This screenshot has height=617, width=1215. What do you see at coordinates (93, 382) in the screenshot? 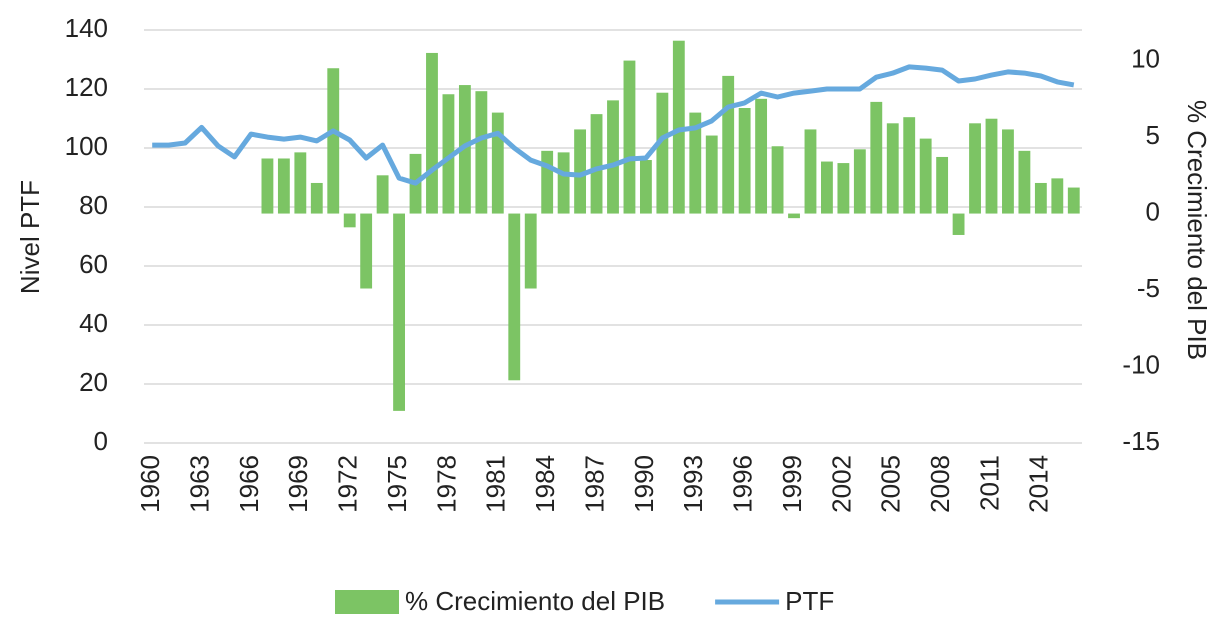
I see `y-tick-label: 20` at bounding box center [93, 382].